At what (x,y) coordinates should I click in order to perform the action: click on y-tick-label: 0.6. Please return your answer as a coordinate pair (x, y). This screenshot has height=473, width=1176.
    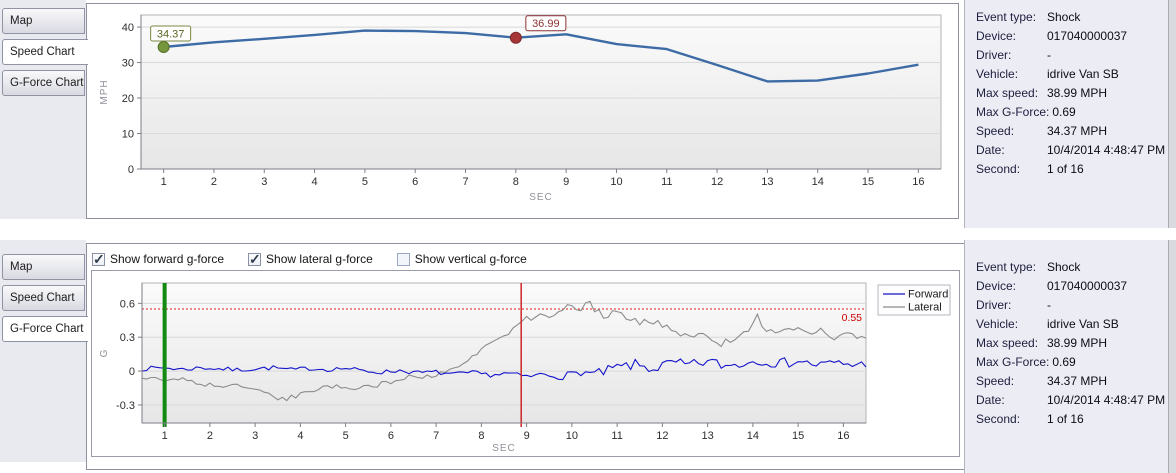
    Looking at the image, I should click on (127, 304).